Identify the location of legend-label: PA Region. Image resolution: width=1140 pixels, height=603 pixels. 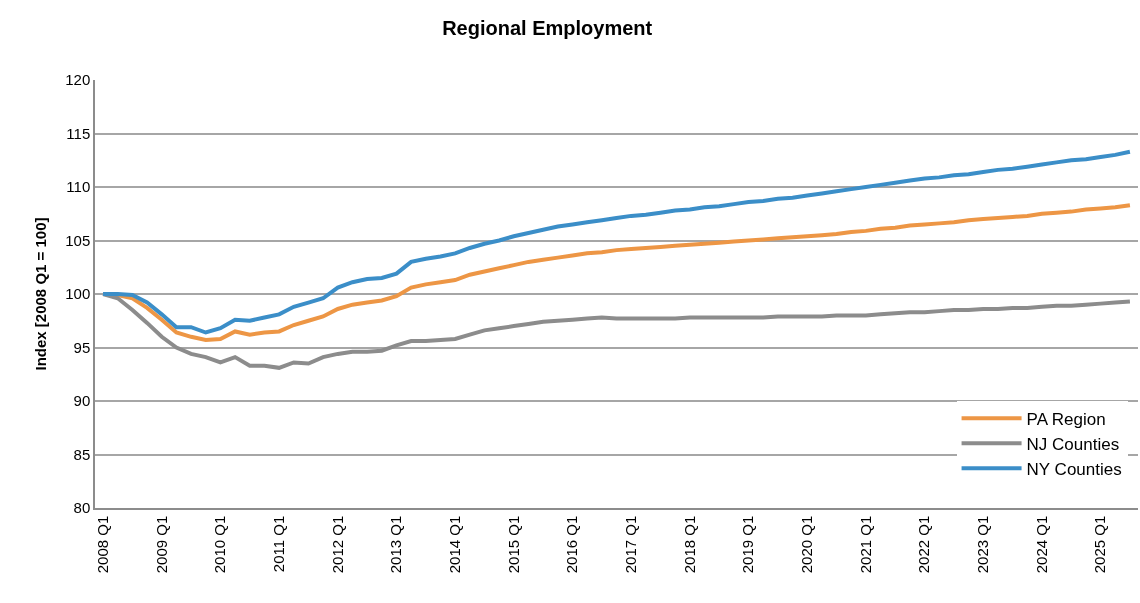
(1066, 419).